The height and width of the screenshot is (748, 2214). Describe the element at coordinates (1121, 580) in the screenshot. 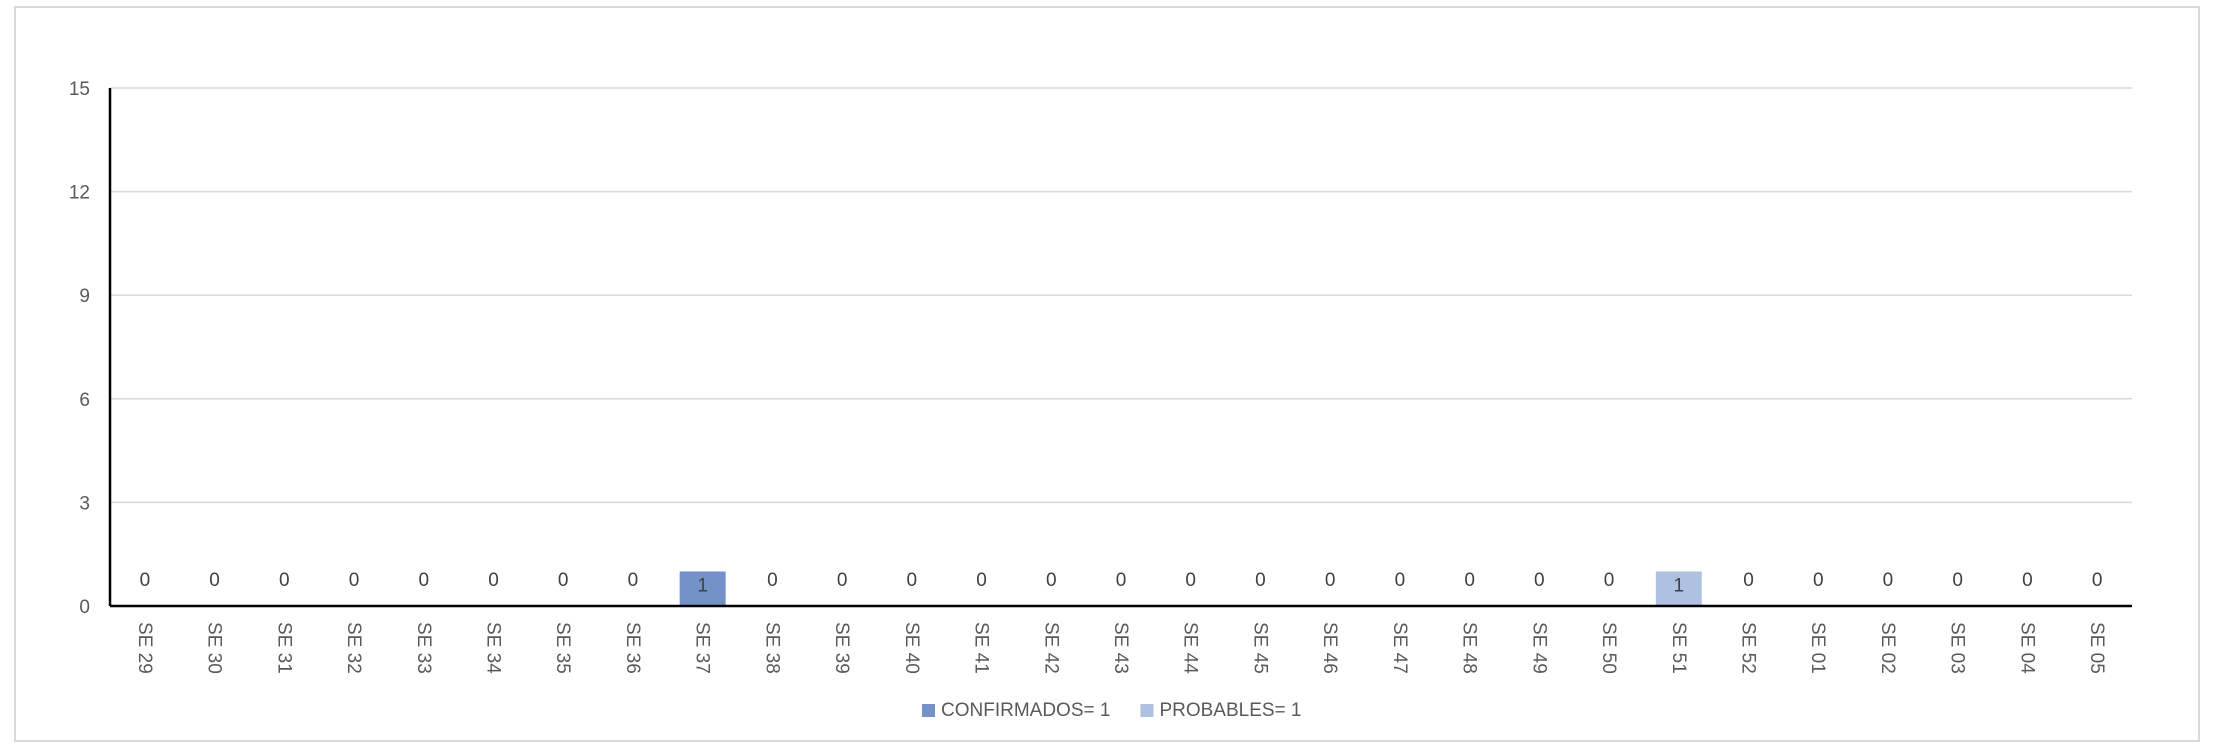

I see `data-label-se43: 0` at that location.